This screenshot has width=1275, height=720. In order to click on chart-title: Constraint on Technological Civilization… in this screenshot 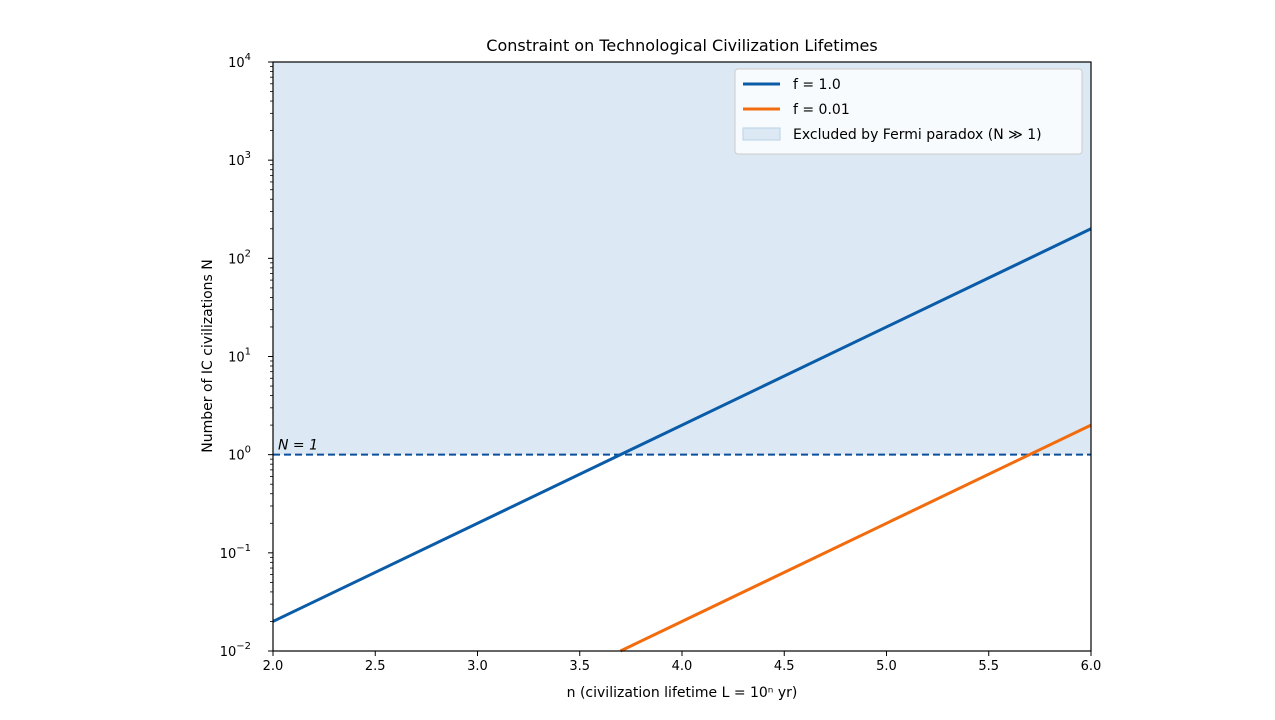, I will do `click(681, 45)`.